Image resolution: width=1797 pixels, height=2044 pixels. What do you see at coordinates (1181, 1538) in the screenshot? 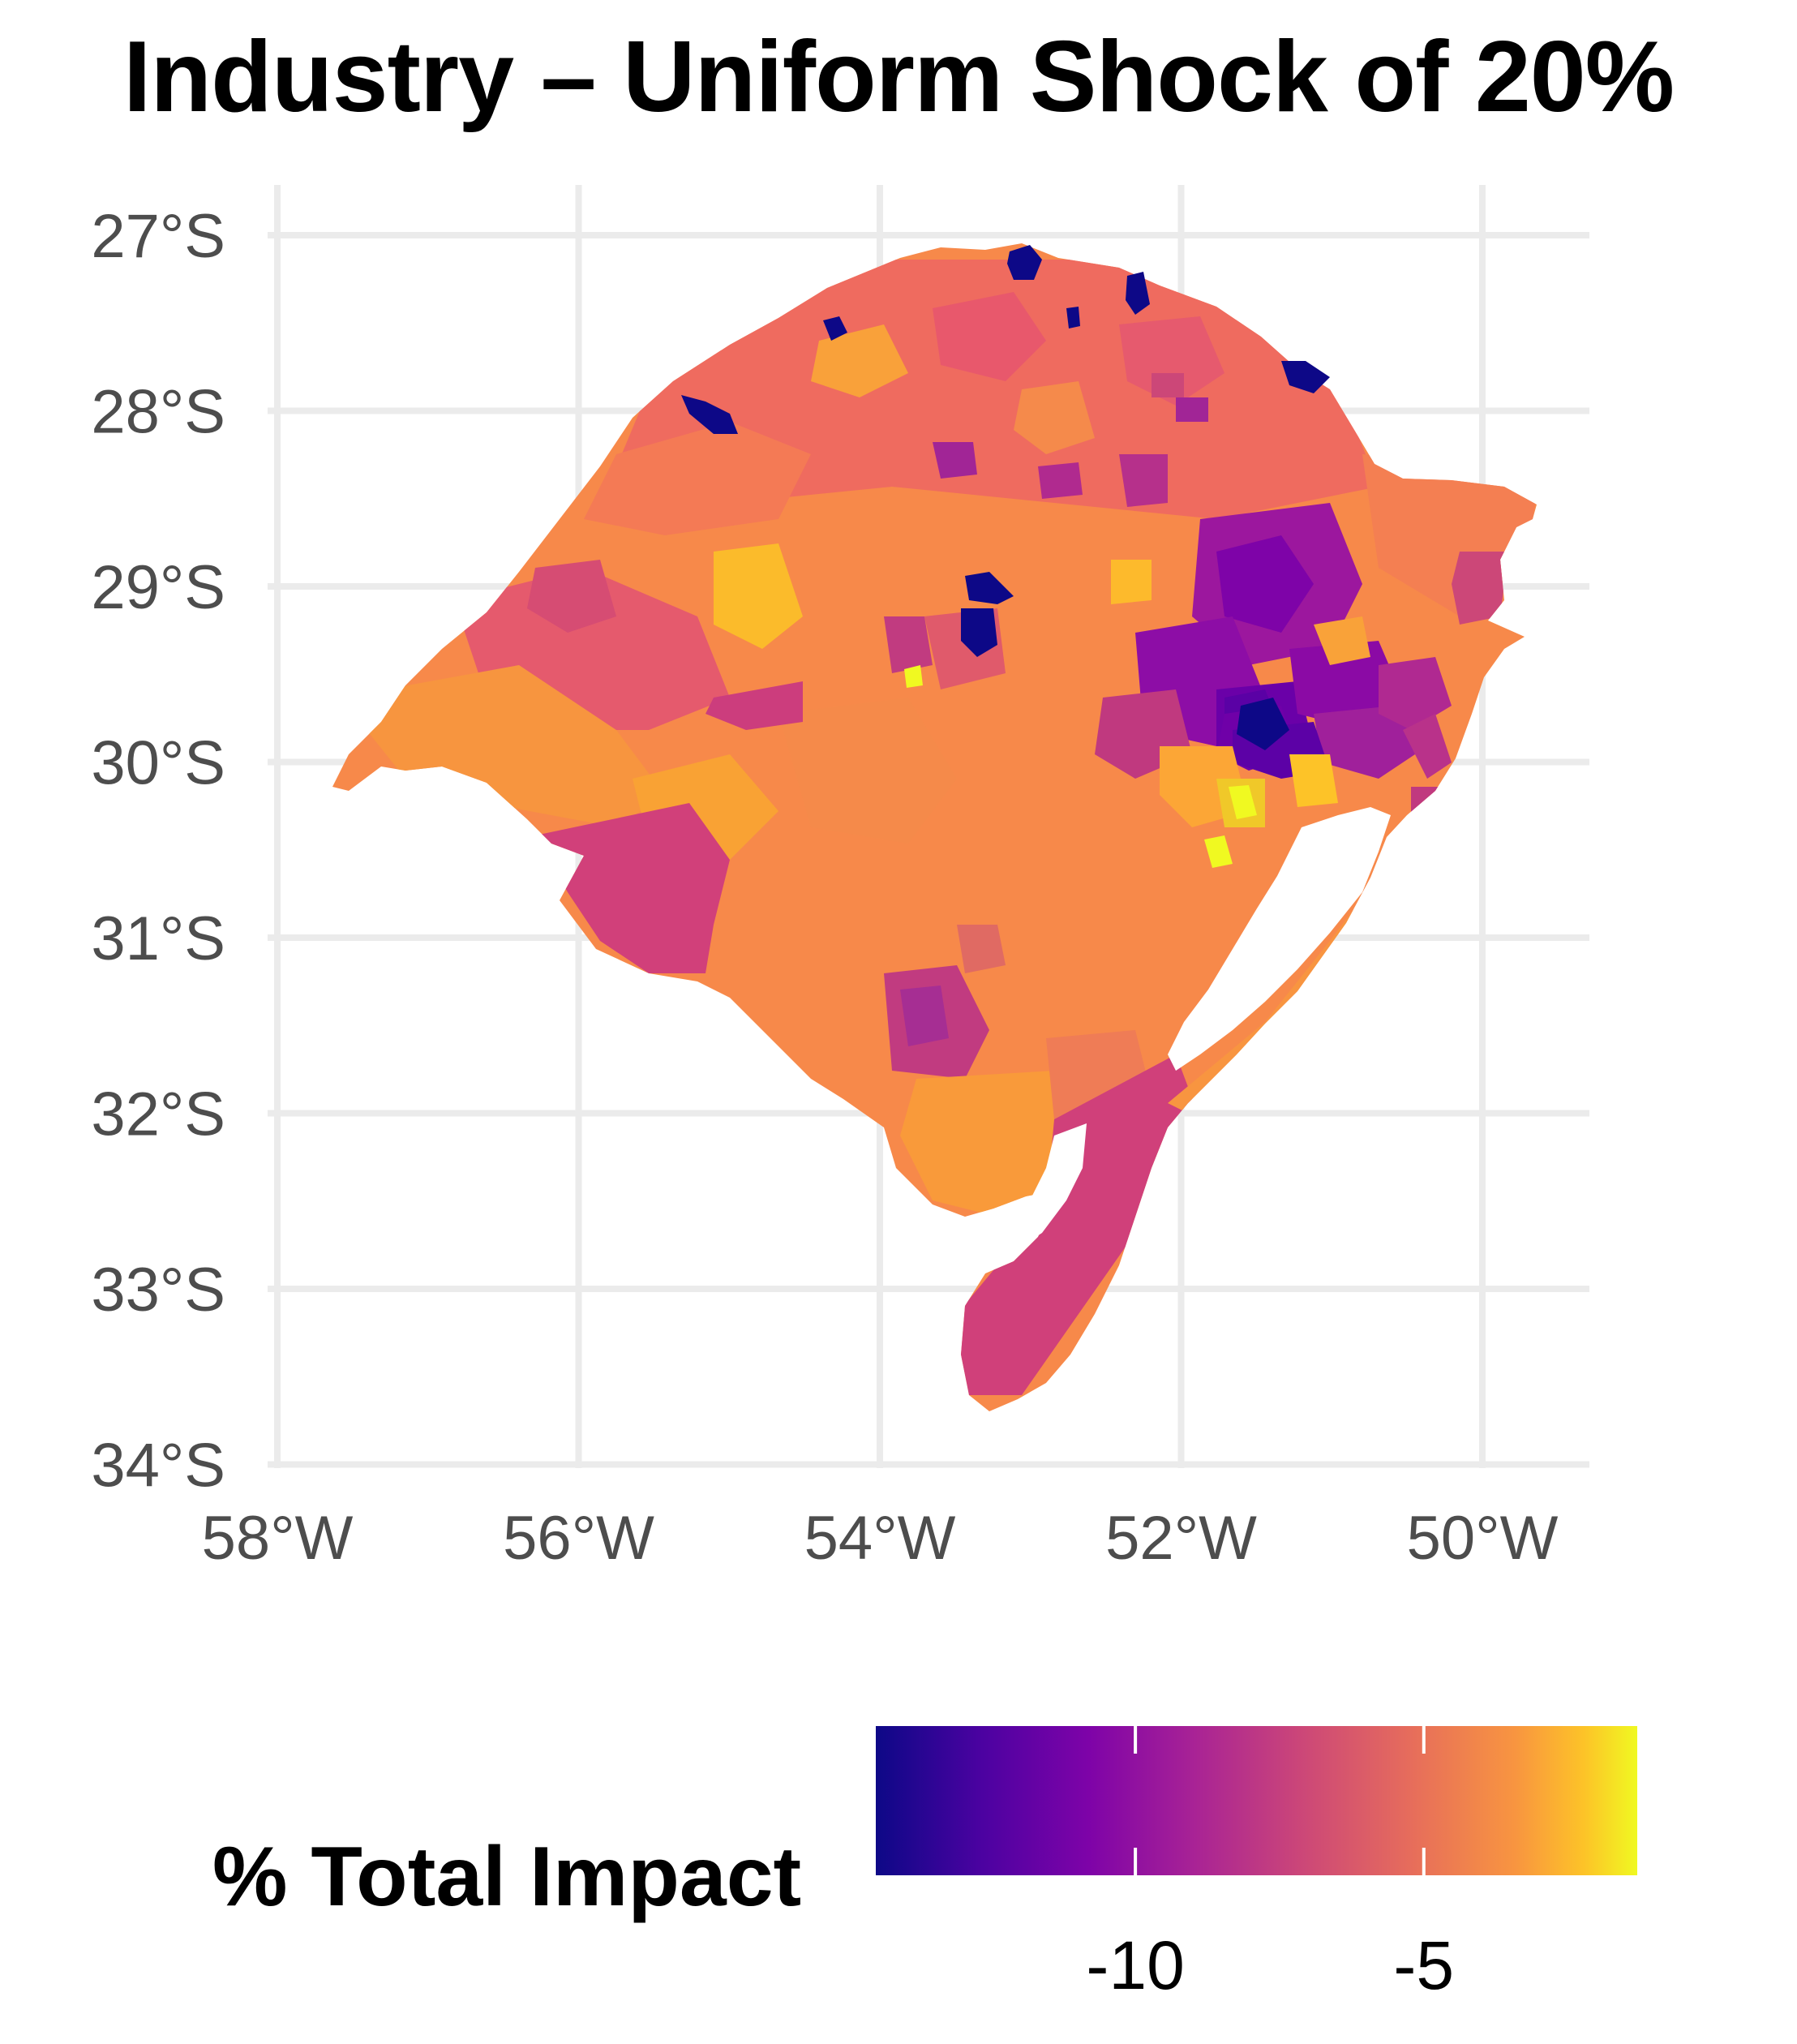
I see `longitude-tick-label: 52°W` at bounding box center [1181, 1538].